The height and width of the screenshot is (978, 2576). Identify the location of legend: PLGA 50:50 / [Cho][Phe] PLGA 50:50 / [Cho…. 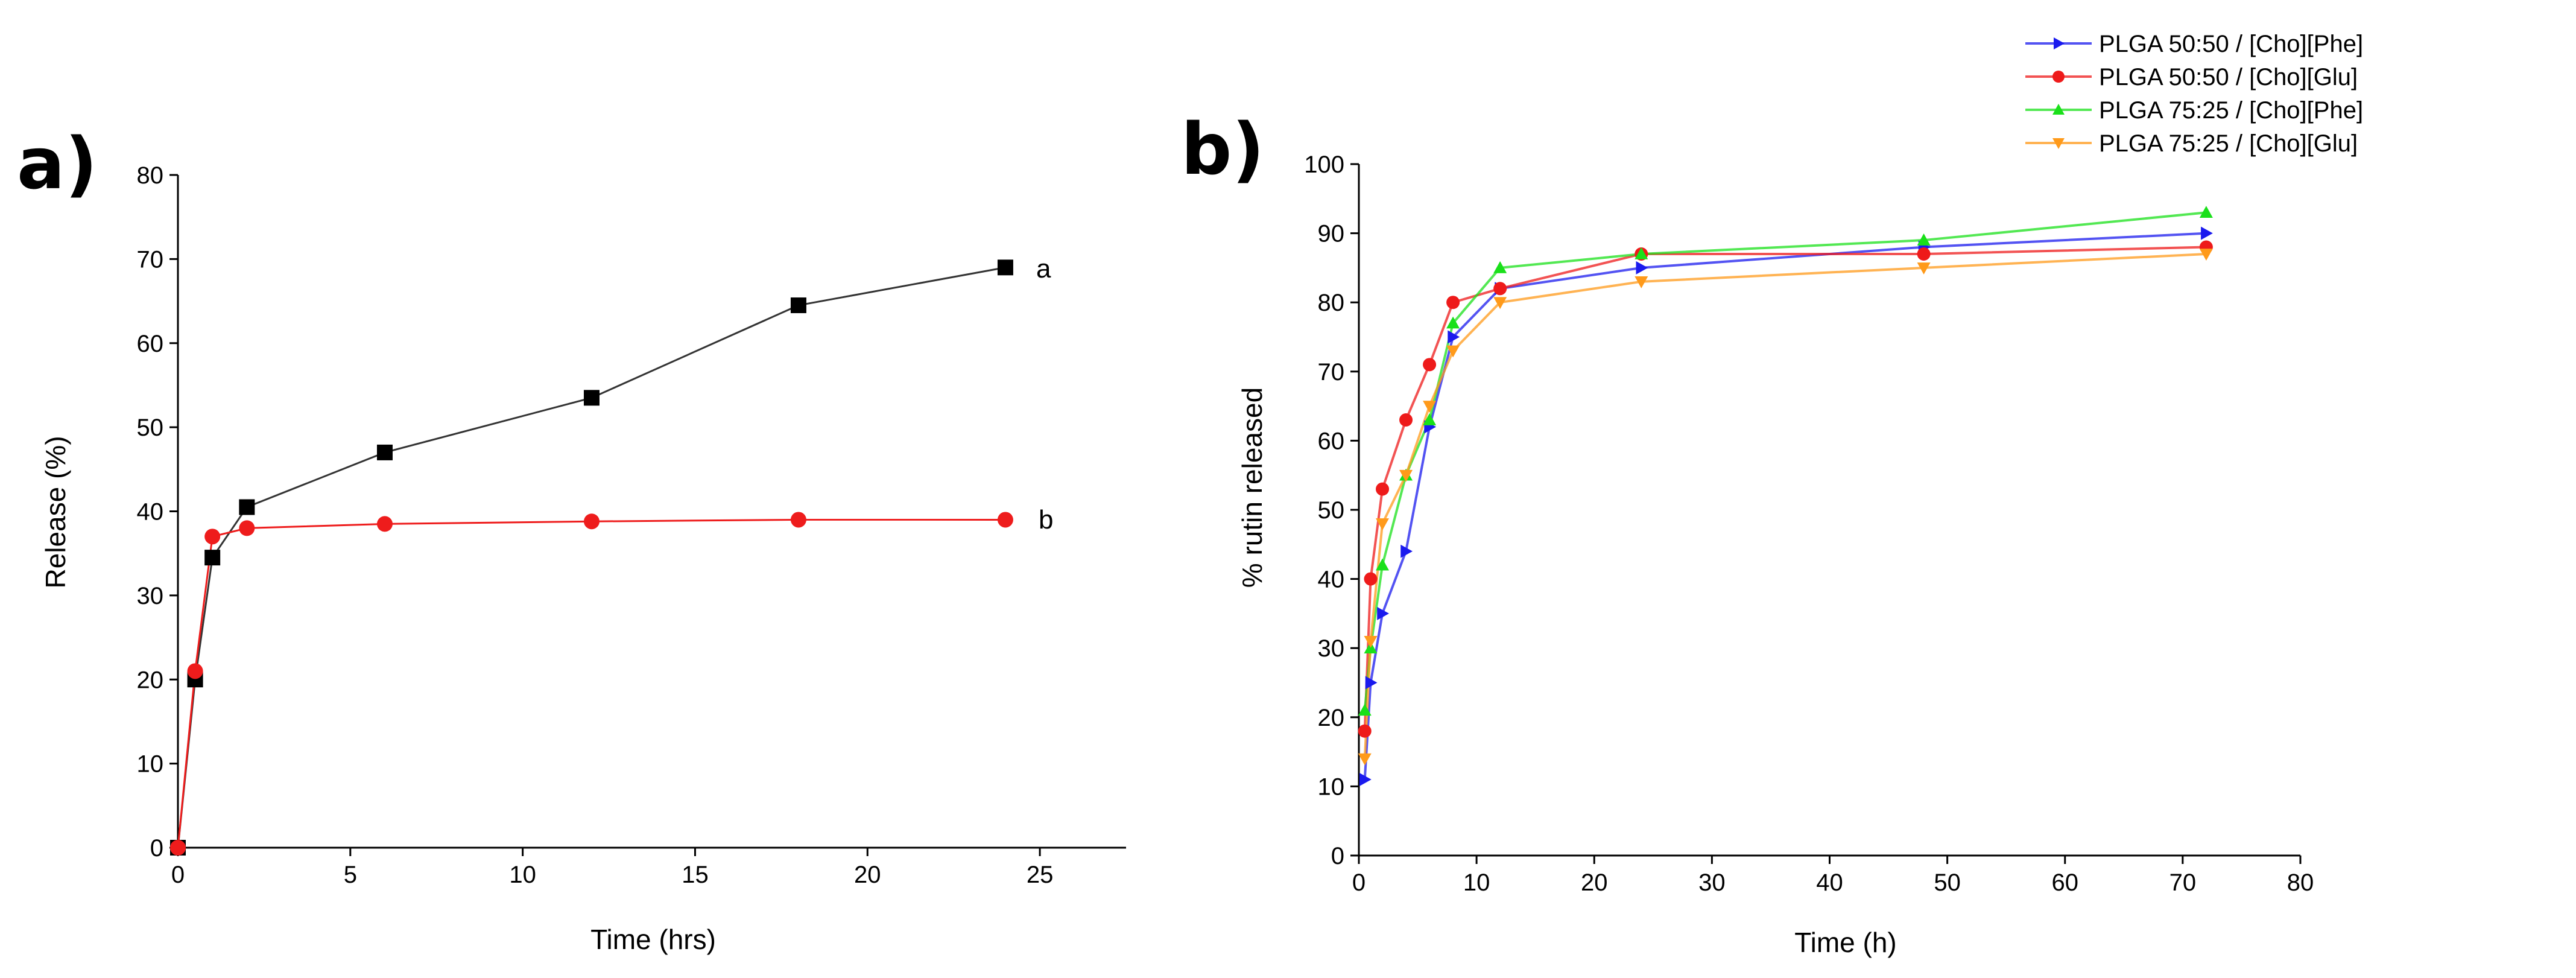
(2194, 94).